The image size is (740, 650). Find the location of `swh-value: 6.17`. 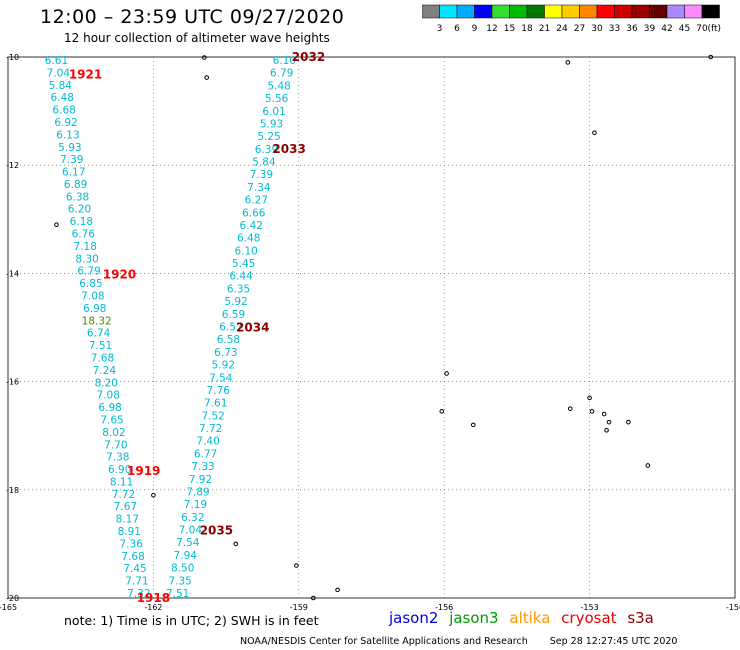

swh-value: 6.17 is located at coordinates (73, 173).